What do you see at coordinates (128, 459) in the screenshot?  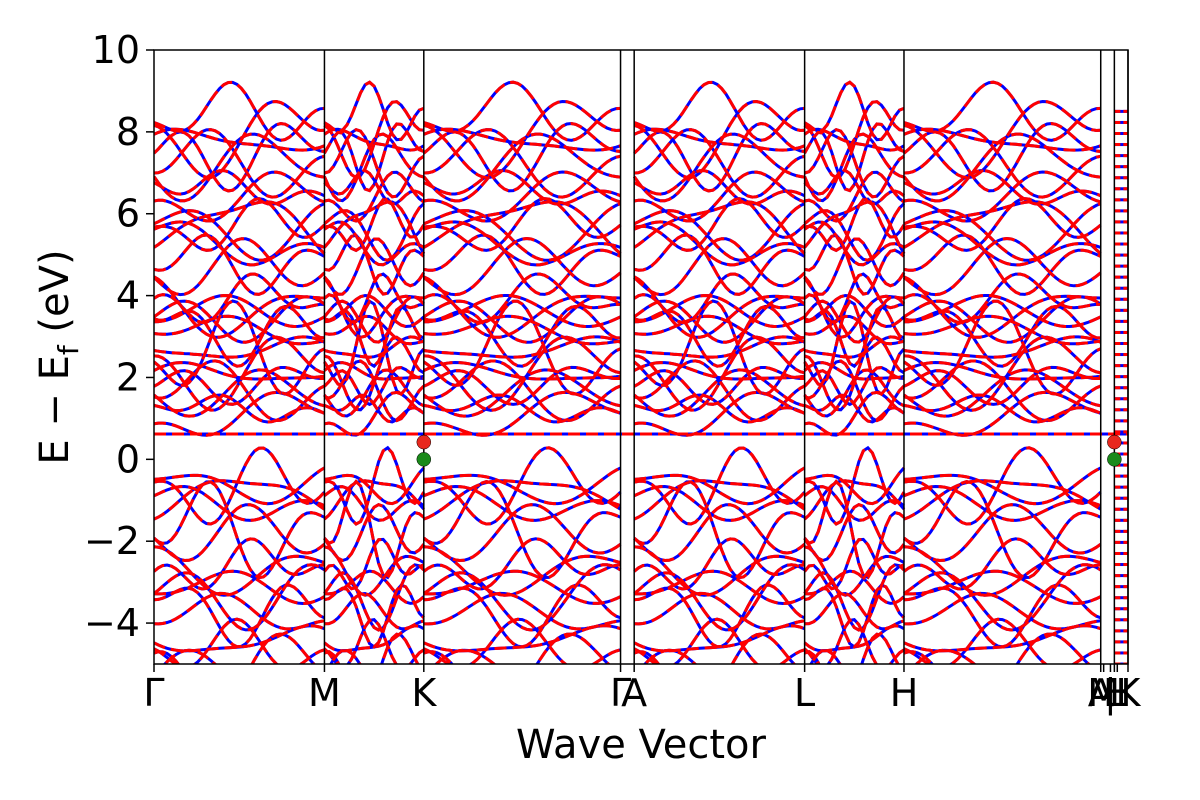 I see `y-tick-label: 0` at bounding box center [128, 459].